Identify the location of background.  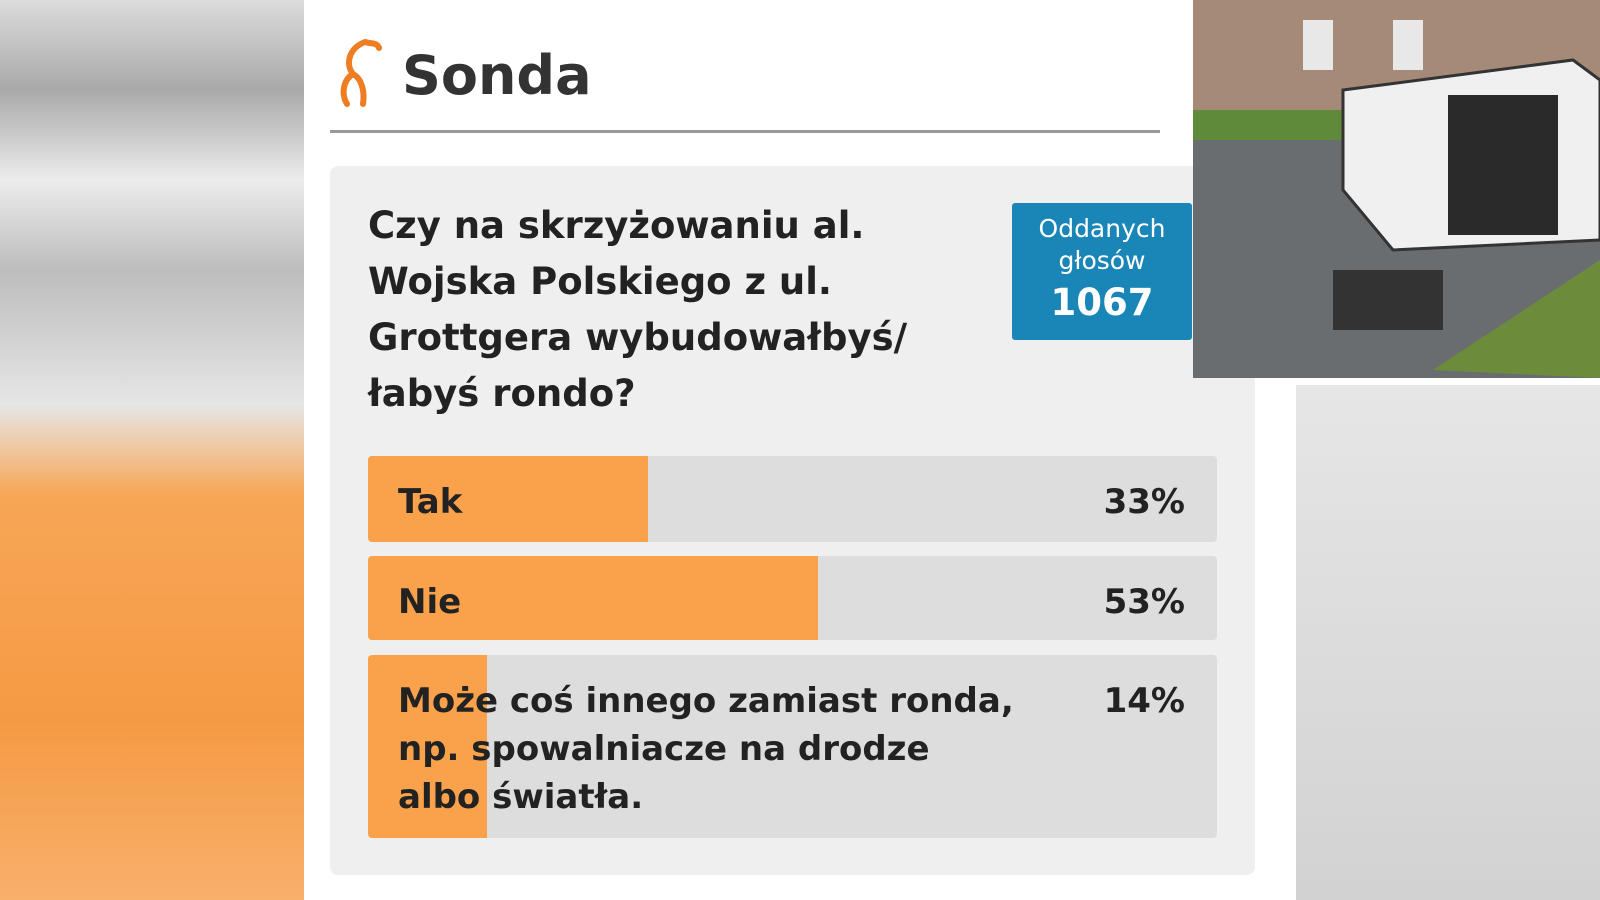
(1448, 642).